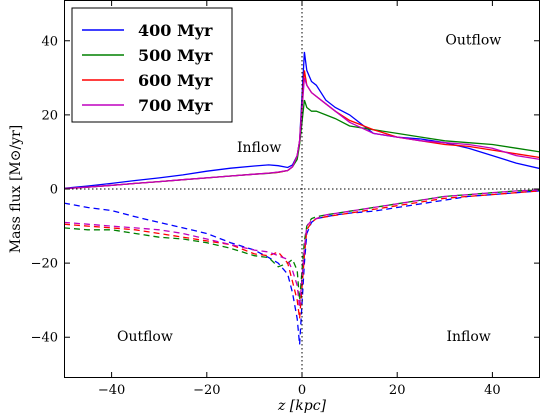  Describe the element at coordinates (397, 390) in the screenshot. I see `x-tick-label: 20` at that location.